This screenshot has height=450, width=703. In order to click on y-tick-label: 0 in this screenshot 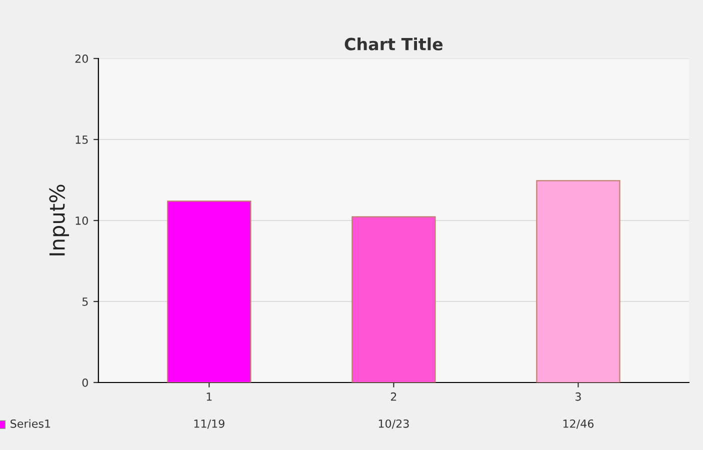, I will do `click(85, 382)`.